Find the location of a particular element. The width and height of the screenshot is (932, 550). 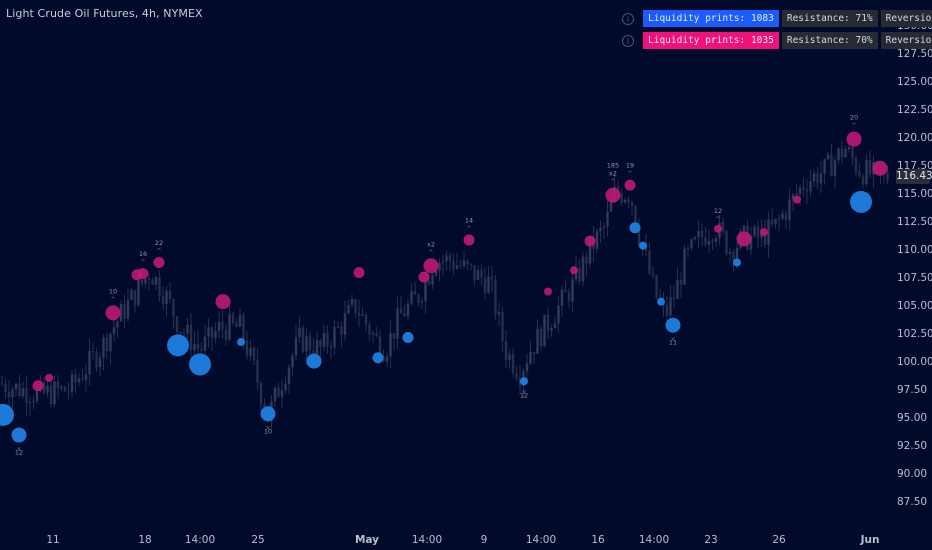

x-tick-label: 25 is located at coordinates (257, 540).